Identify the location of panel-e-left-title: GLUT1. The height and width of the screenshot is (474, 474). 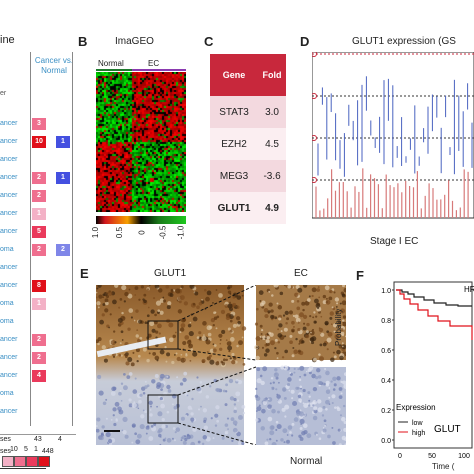
(170, 273).